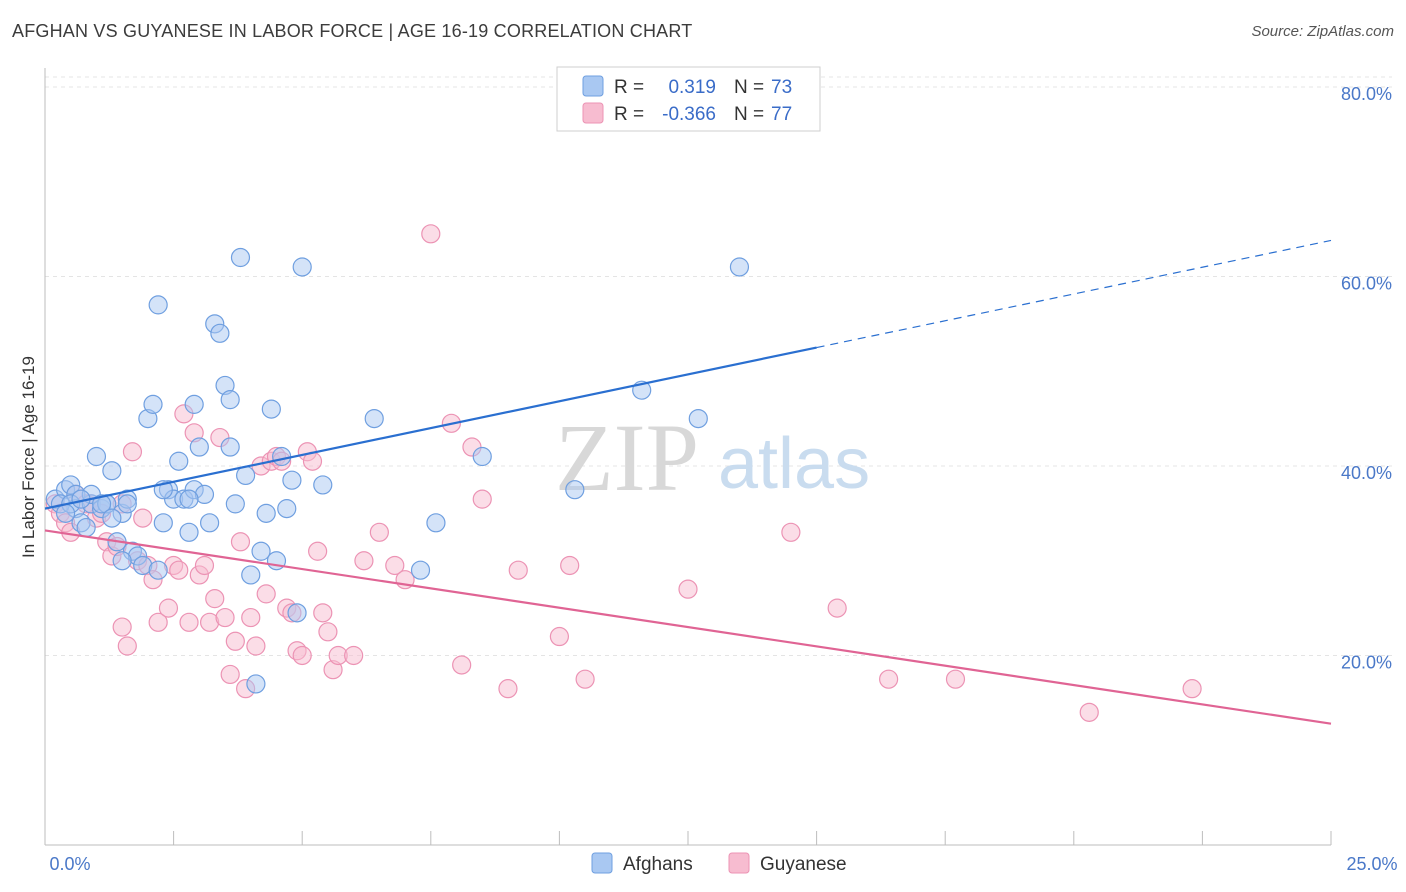  What do you see at coordinates (712, 457) in the screenshot?
I see `watermark: ZIP atlas` at bounding box center [712, 457].